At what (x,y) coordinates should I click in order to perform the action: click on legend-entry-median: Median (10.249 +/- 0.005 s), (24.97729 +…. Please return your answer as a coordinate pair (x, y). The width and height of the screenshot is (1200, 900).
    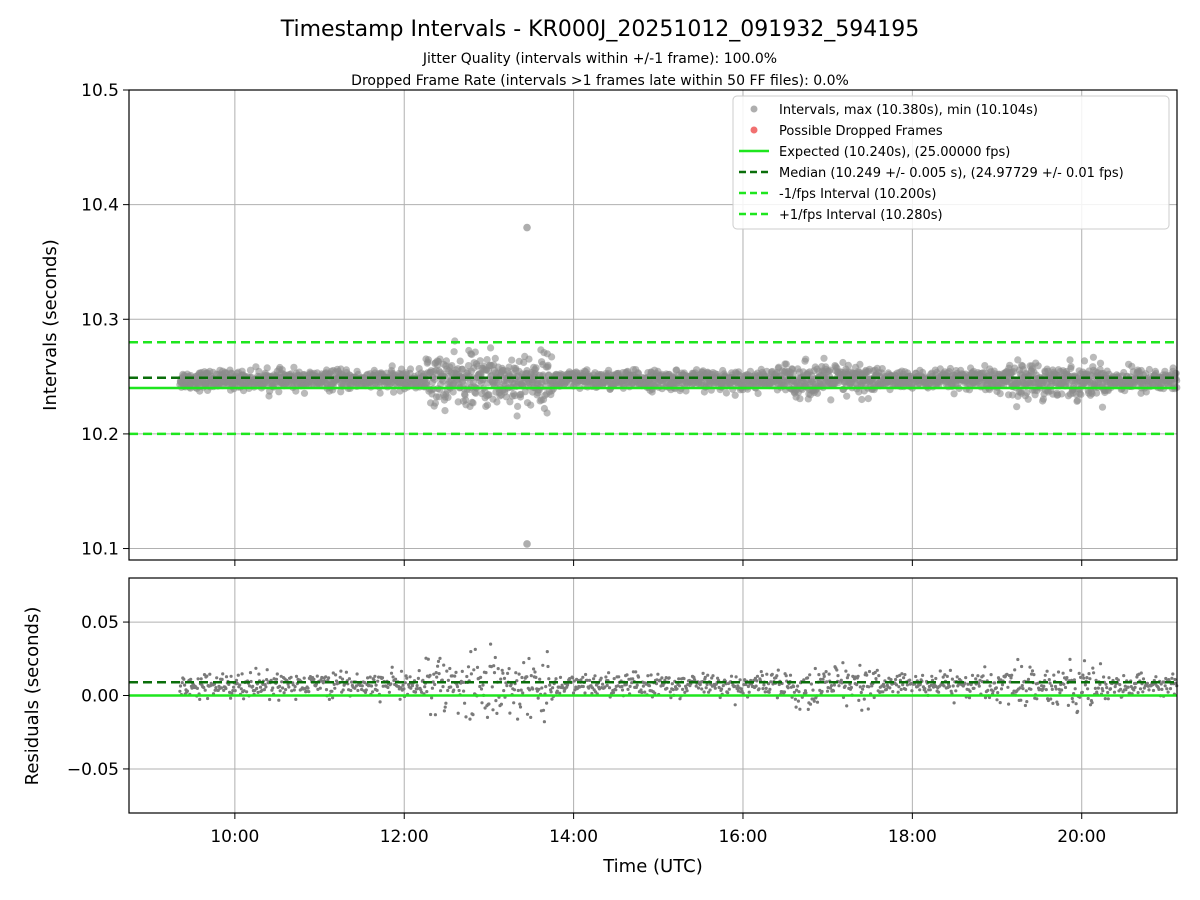
    Looking at the image, I should click on (951, 173).